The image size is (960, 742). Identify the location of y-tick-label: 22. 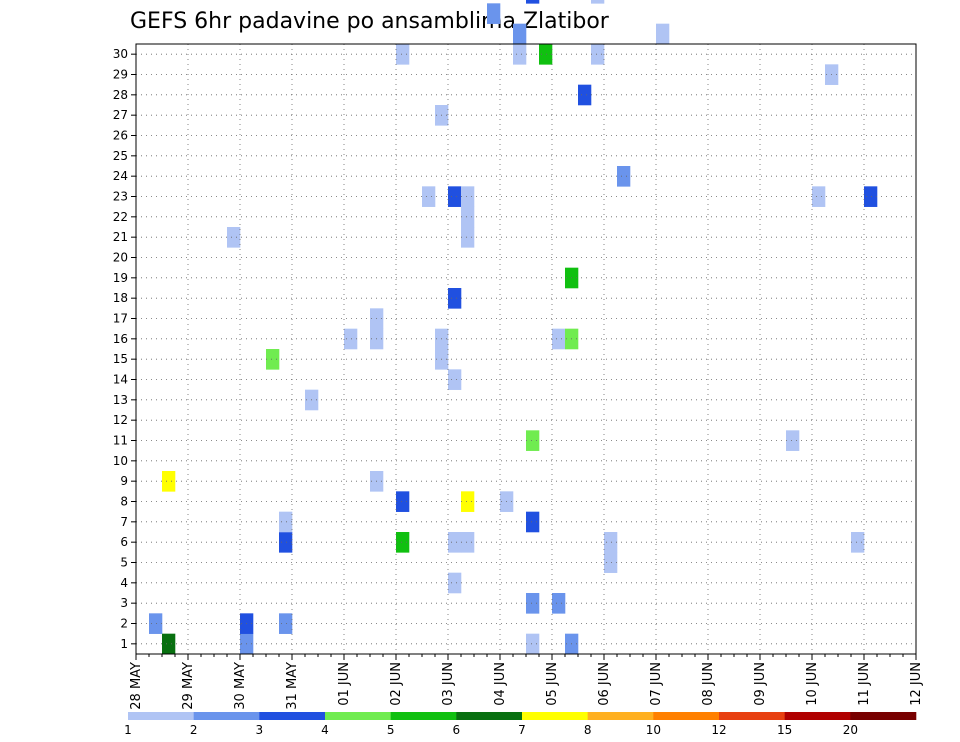
(120, 217).